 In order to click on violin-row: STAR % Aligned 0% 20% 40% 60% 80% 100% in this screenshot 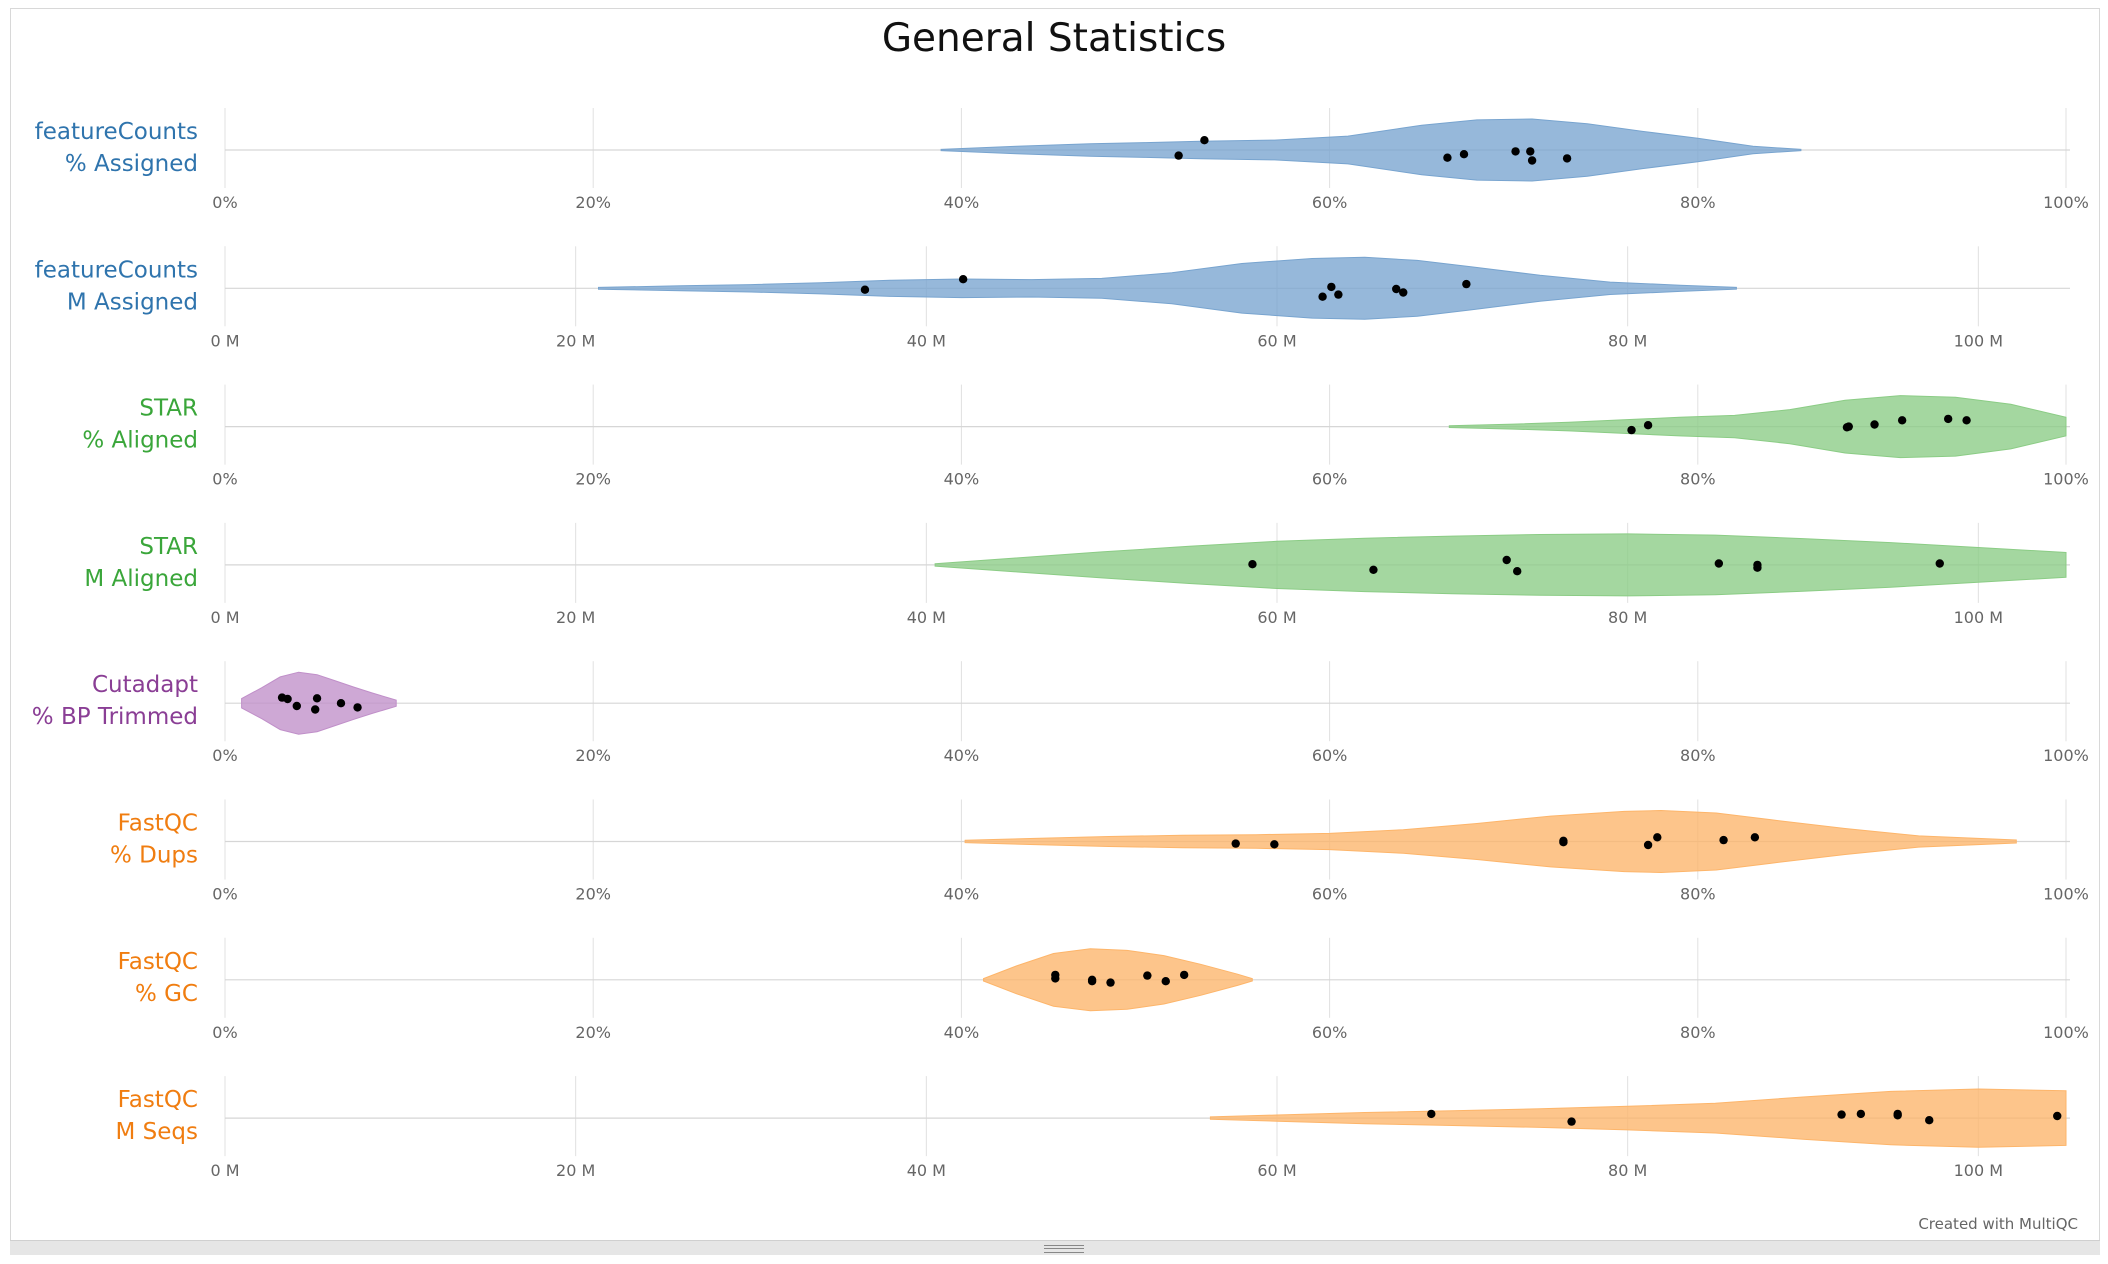, I will do `click(1085, 436)`.